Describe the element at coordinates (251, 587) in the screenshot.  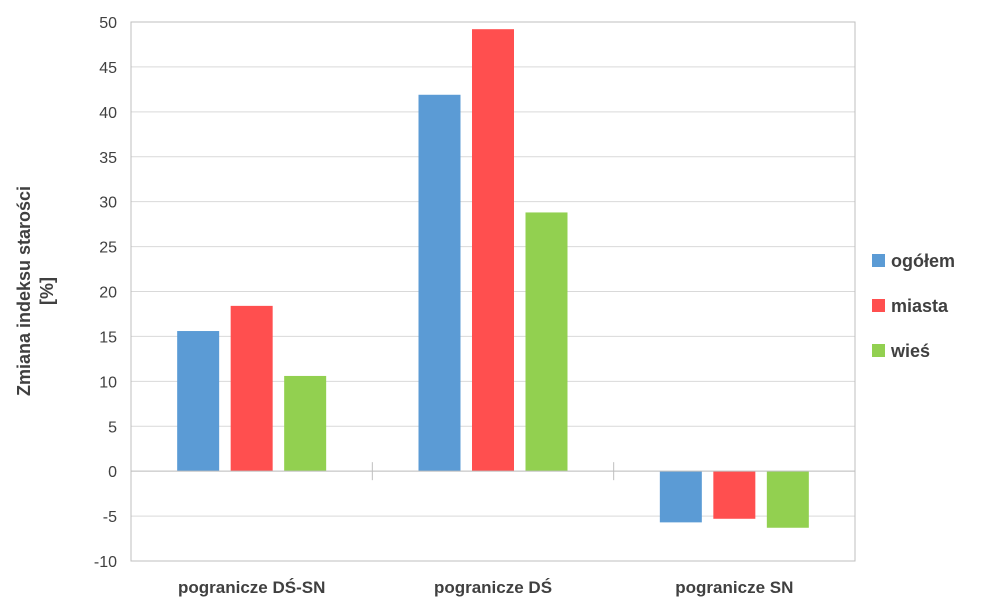
I see `x-category-label: pogranicze DŚ-SN` at that location.